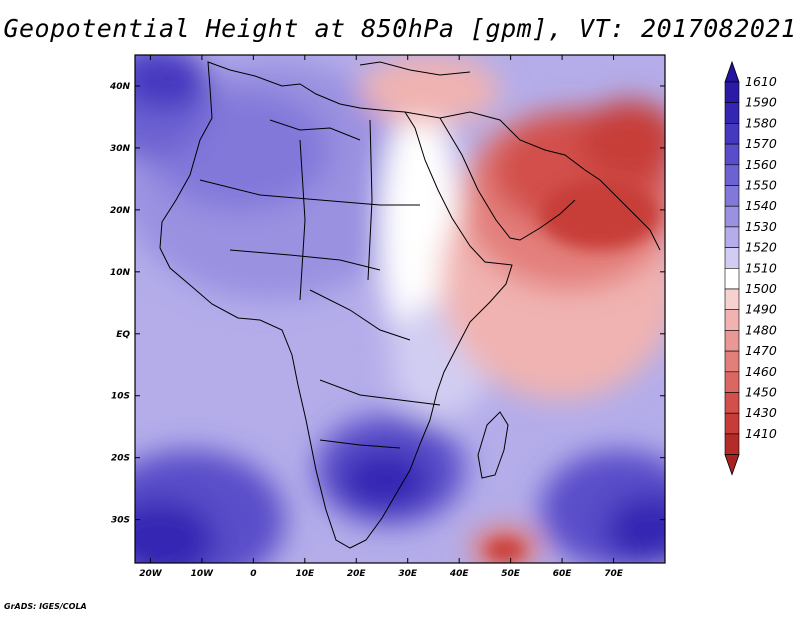  What do you see at coordinates (253, 574) in the screenshot?
I see `lon-tick-label: 0` at bounding box center [253, 574].